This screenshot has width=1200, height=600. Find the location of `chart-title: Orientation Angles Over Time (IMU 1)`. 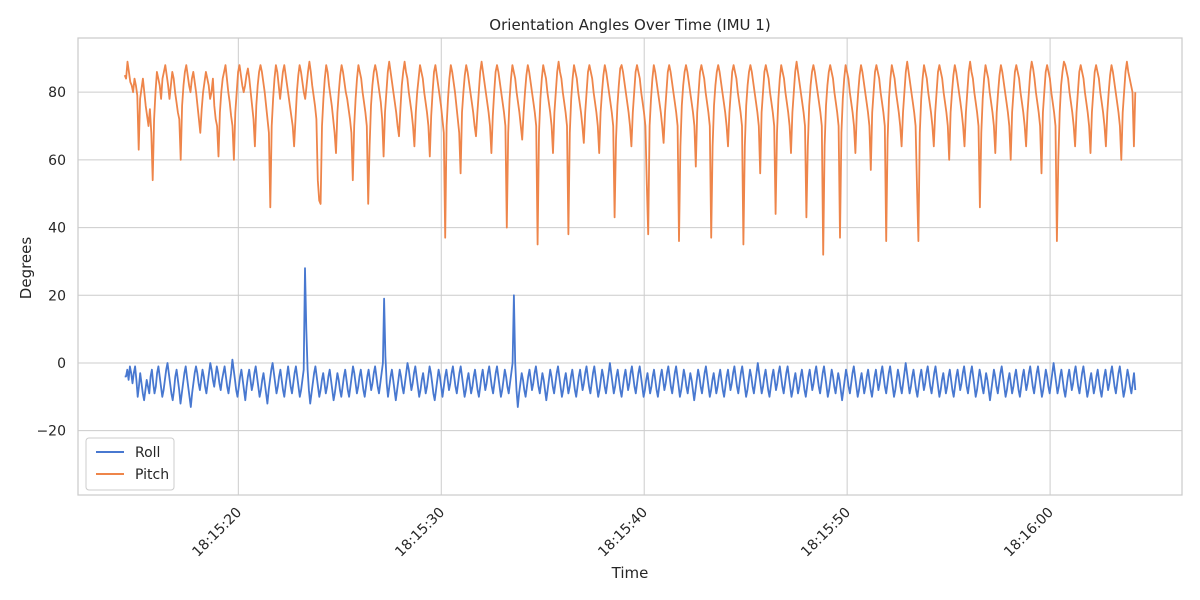

chart-title: Orientation Angles Over Time (IMU 1) is located at coordinates (629, 25).